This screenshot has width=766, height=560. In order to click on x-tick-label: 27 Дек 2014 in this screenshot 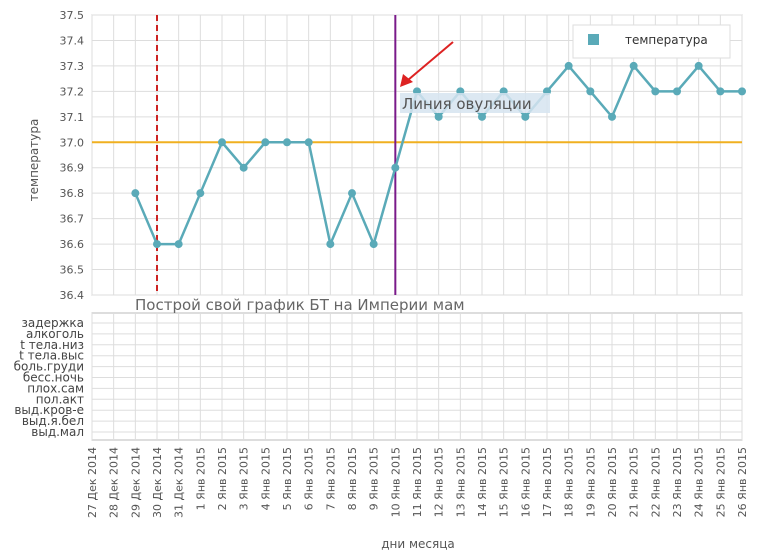, I will do `click(92, 482)`.